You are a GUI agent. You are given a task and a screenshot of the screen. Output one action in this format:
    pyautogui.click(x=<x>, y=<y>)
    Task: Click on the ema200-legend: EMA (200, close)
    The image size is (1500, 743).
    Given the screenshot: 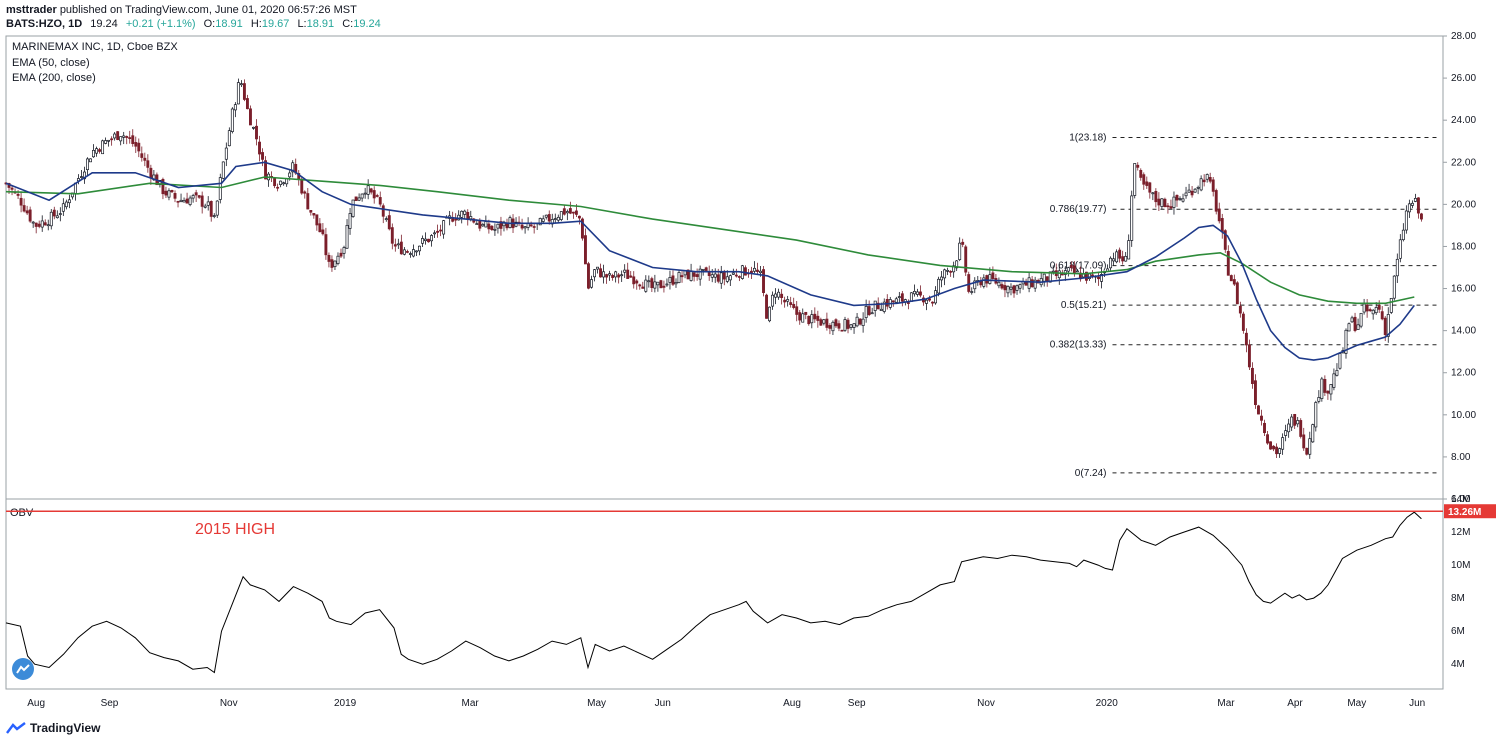 What is the action you would take?
    pyautogui.click(x=54, y=78)
    